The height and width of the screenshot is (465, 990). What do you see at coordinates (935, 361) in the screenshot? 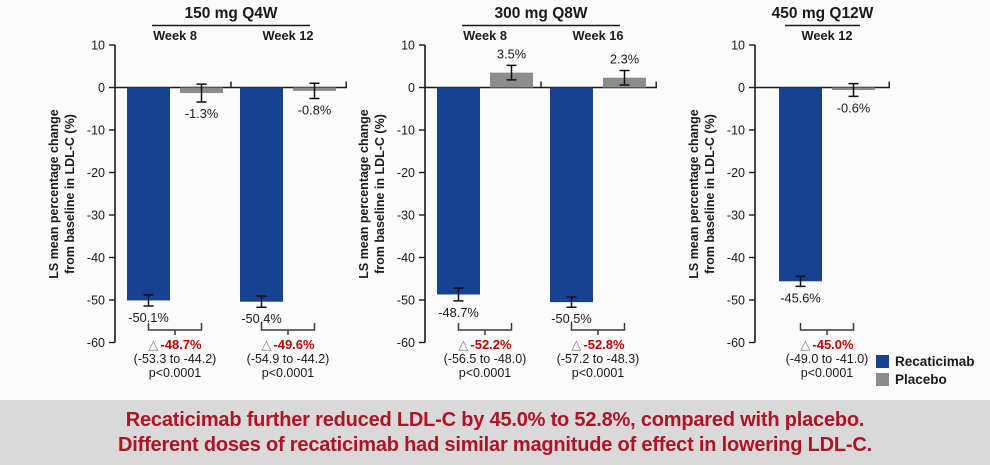
I see `legend-label: Recaticimab` at bounding box center [935, 361].